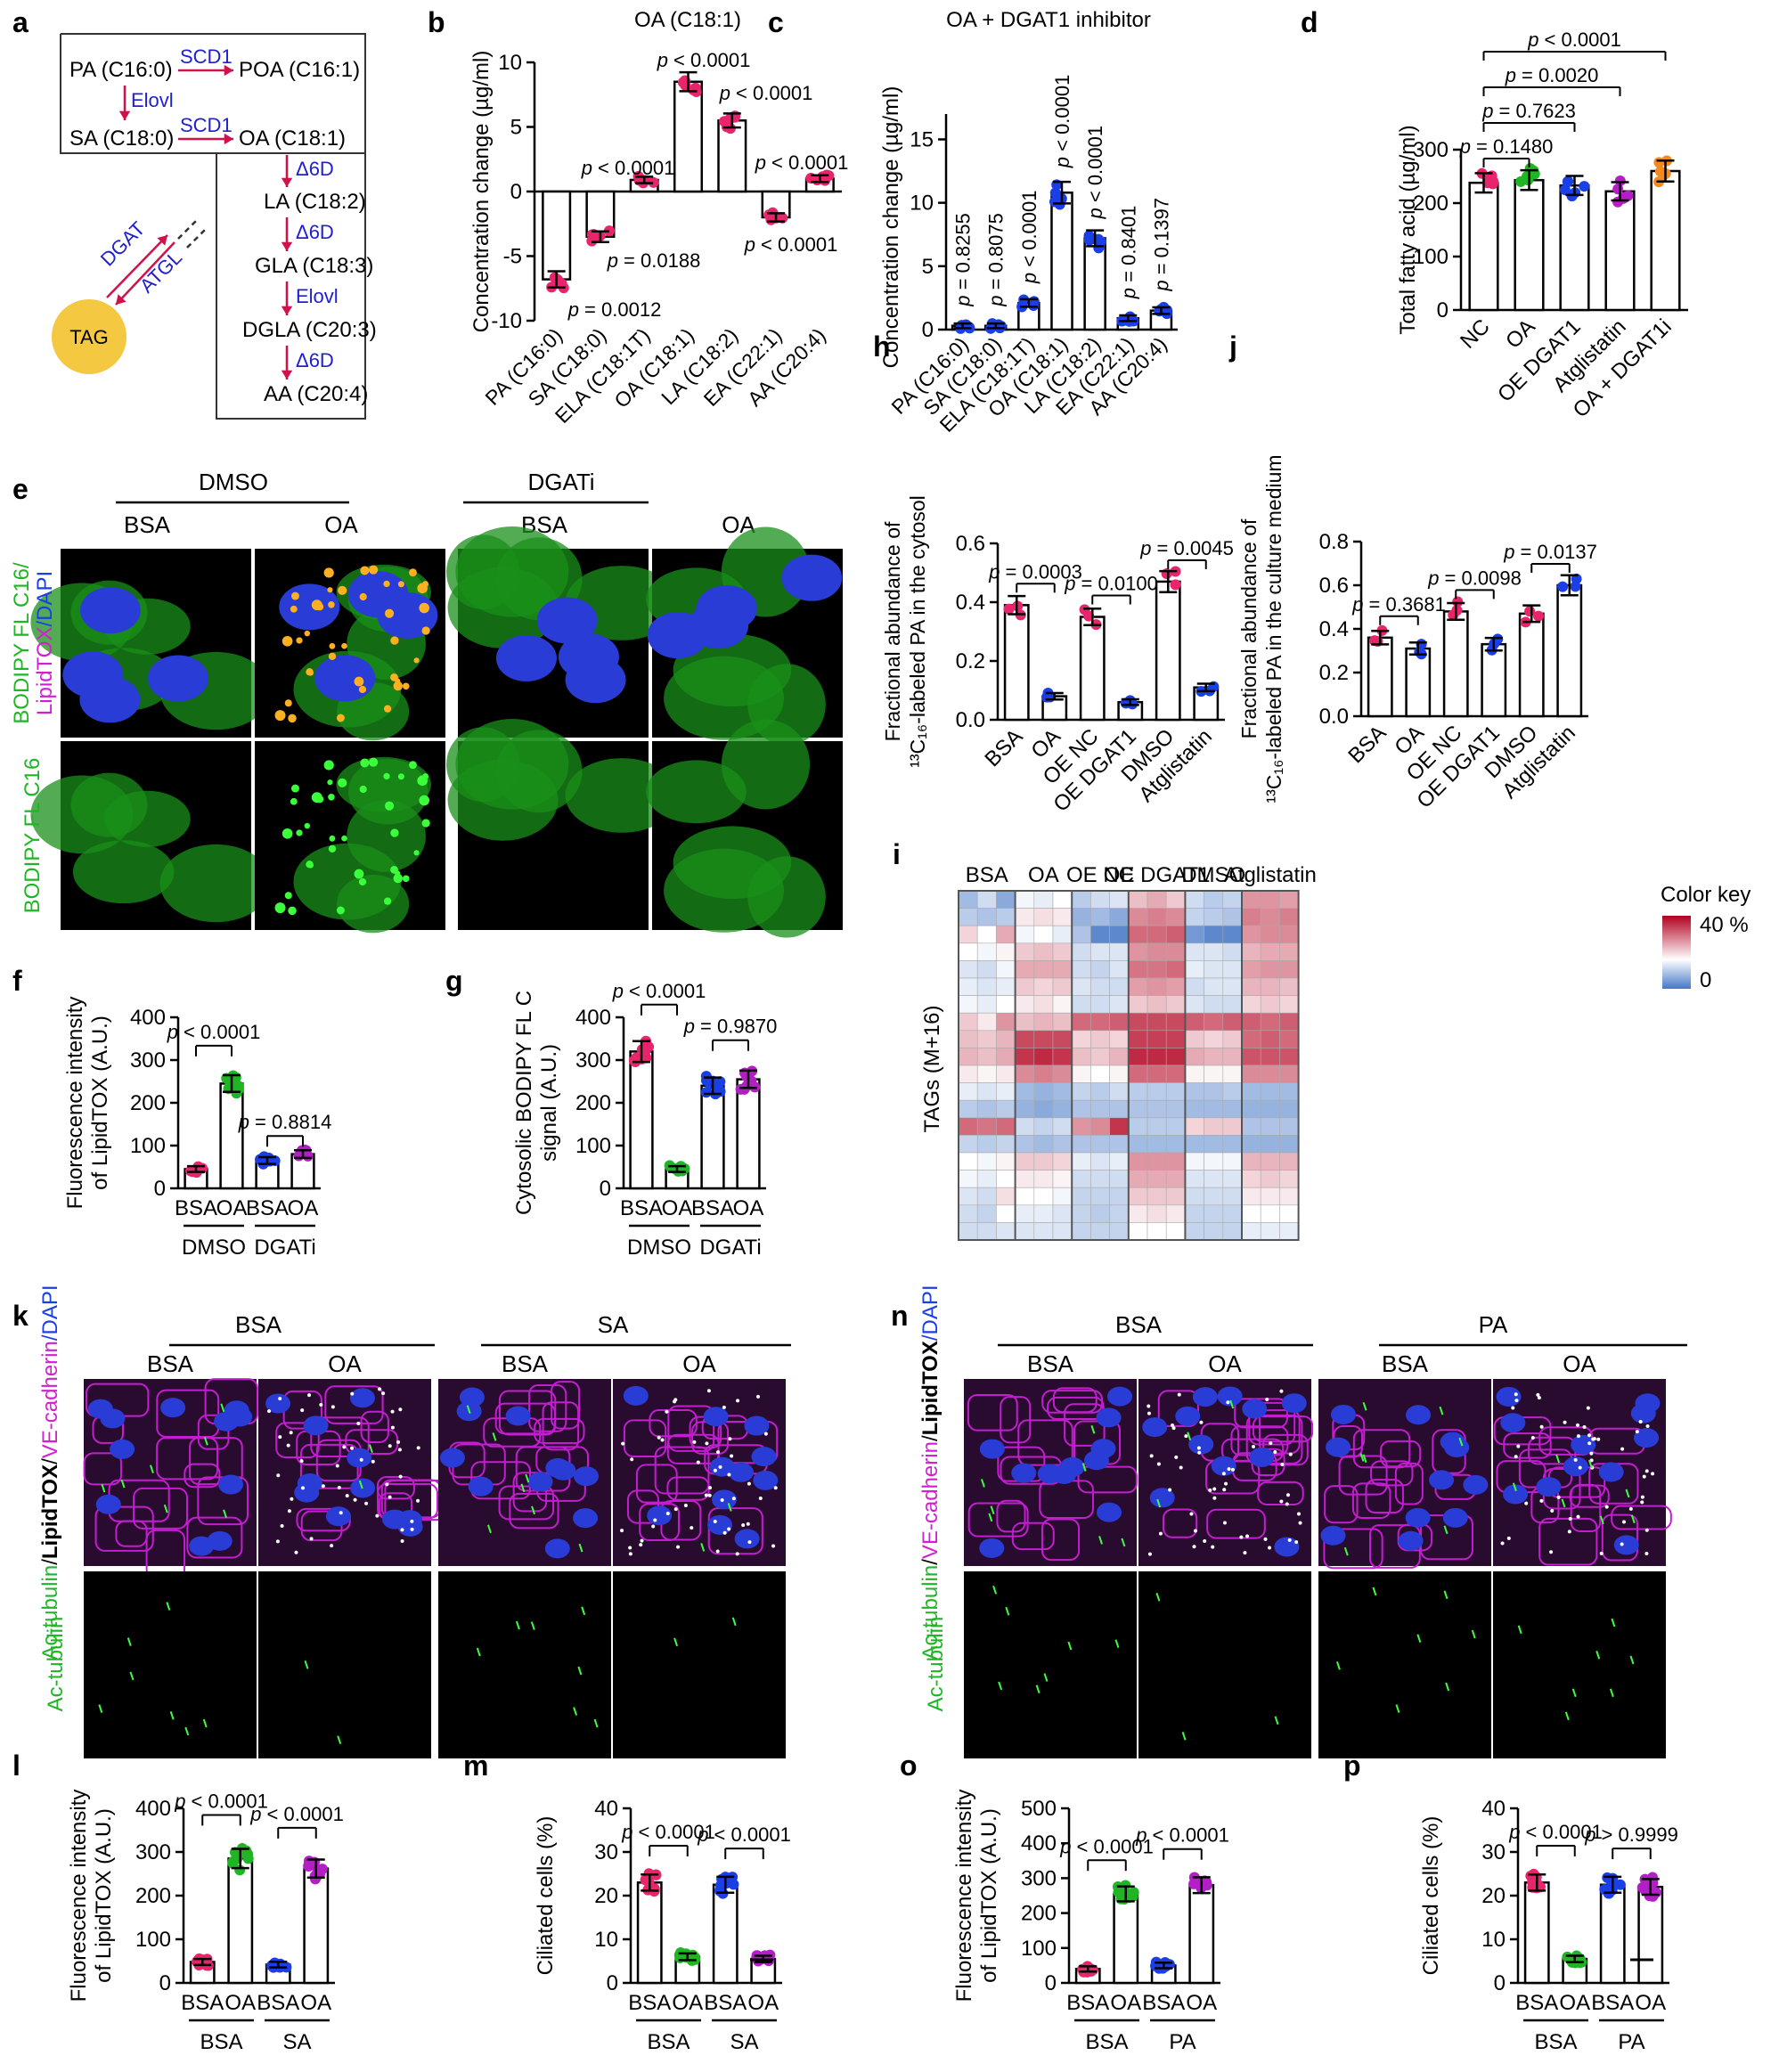 Image resolution: width=1779 pixels, height=2072 pixels. What do you see at coordinates (1631, 2042) in the screenshot?
I see `group-label: PA` at bounding box center [1631, 2042].